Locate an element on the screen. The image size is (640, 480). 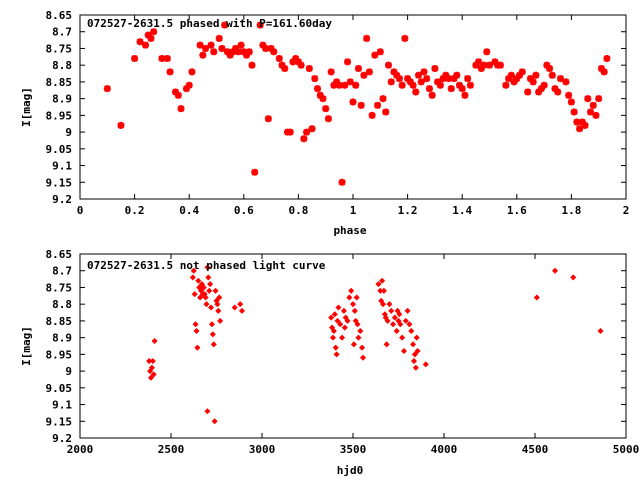
unphased-ytick-label: 8.95 is located at coordinates (59, 354).